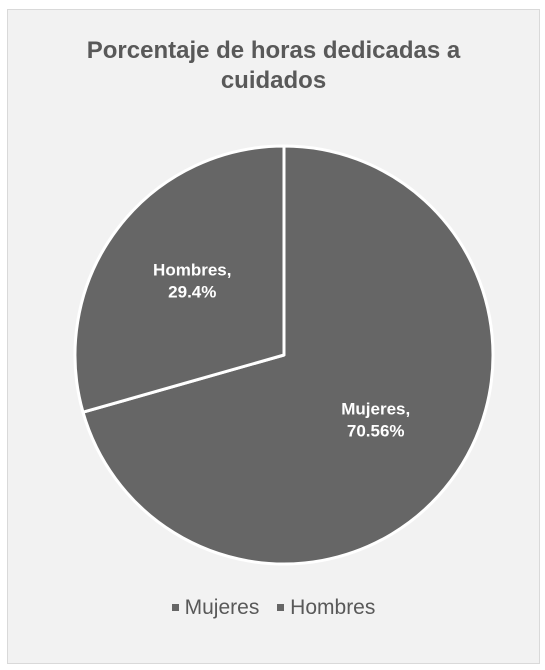  Describe the element at coordinates (273, 606) in the screenshot. I see `legend: Mujeres Hombres` at that location.